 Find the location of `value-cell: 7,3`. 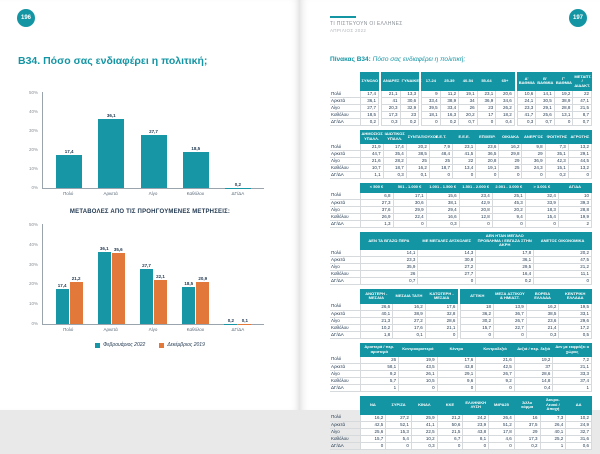

value-cell: 7,3 is located at coordinates (556, 146).